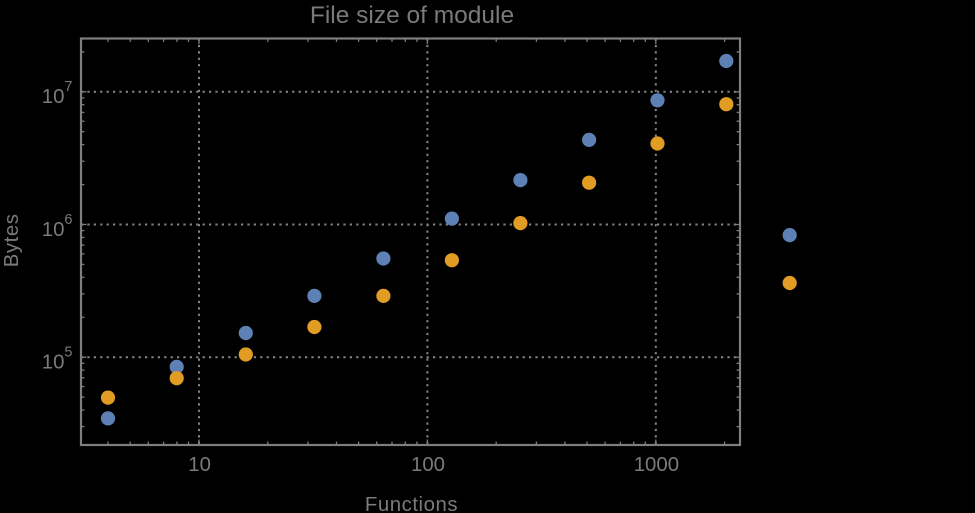 This screenshot has width=975, height=513. I want to click on svg-text: File size of module, so click(412, 15).